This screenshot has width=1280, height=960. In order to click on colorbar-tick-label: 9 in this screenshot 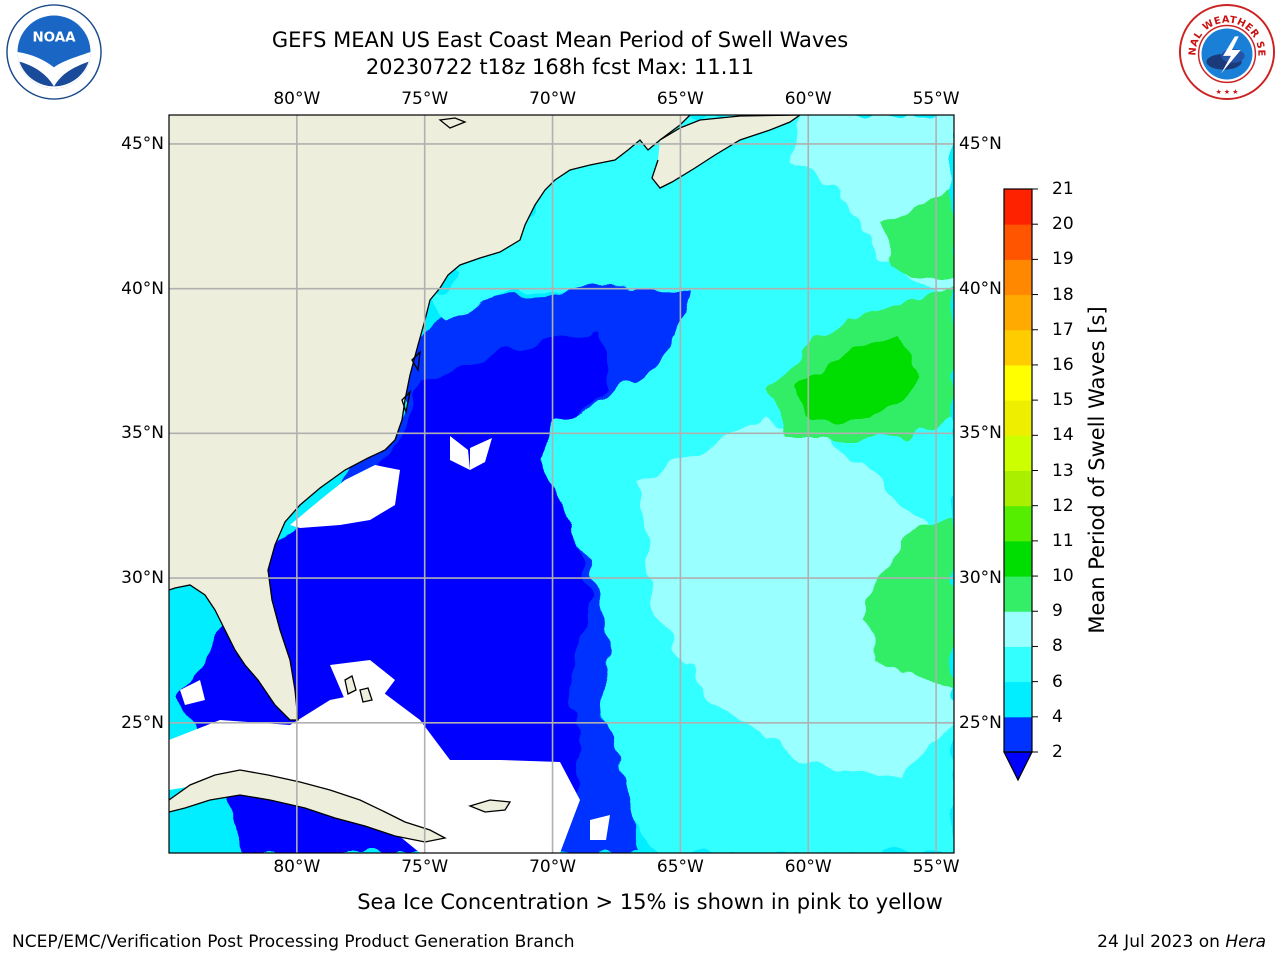, I will do `click(1057, 611)`.